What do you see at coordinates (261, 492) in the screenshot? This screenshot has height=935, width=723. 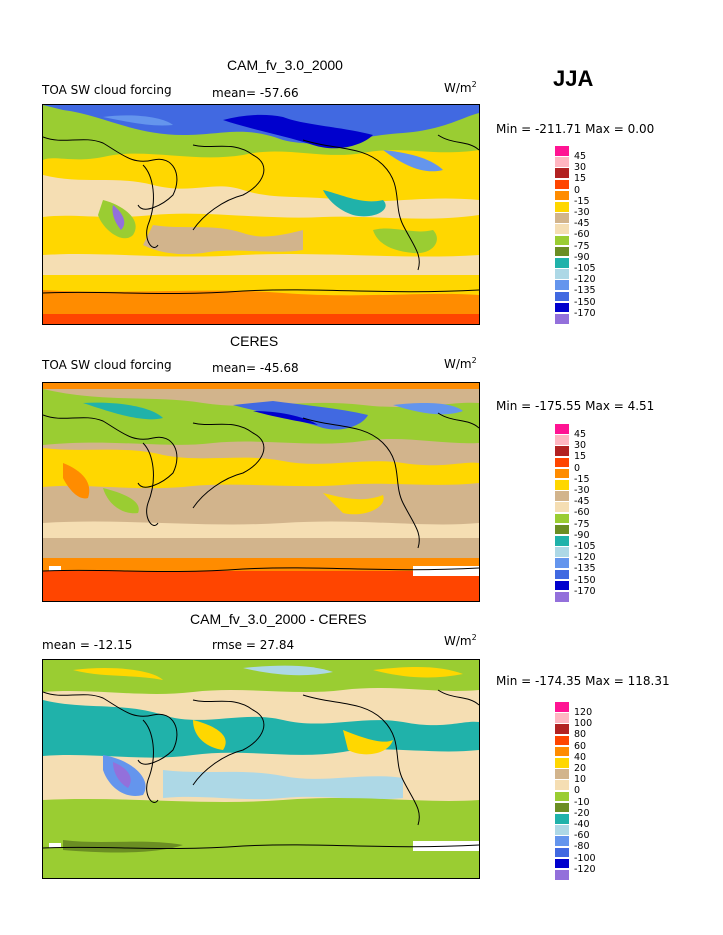 I see `map-observation` at bounding box center [261, 492].